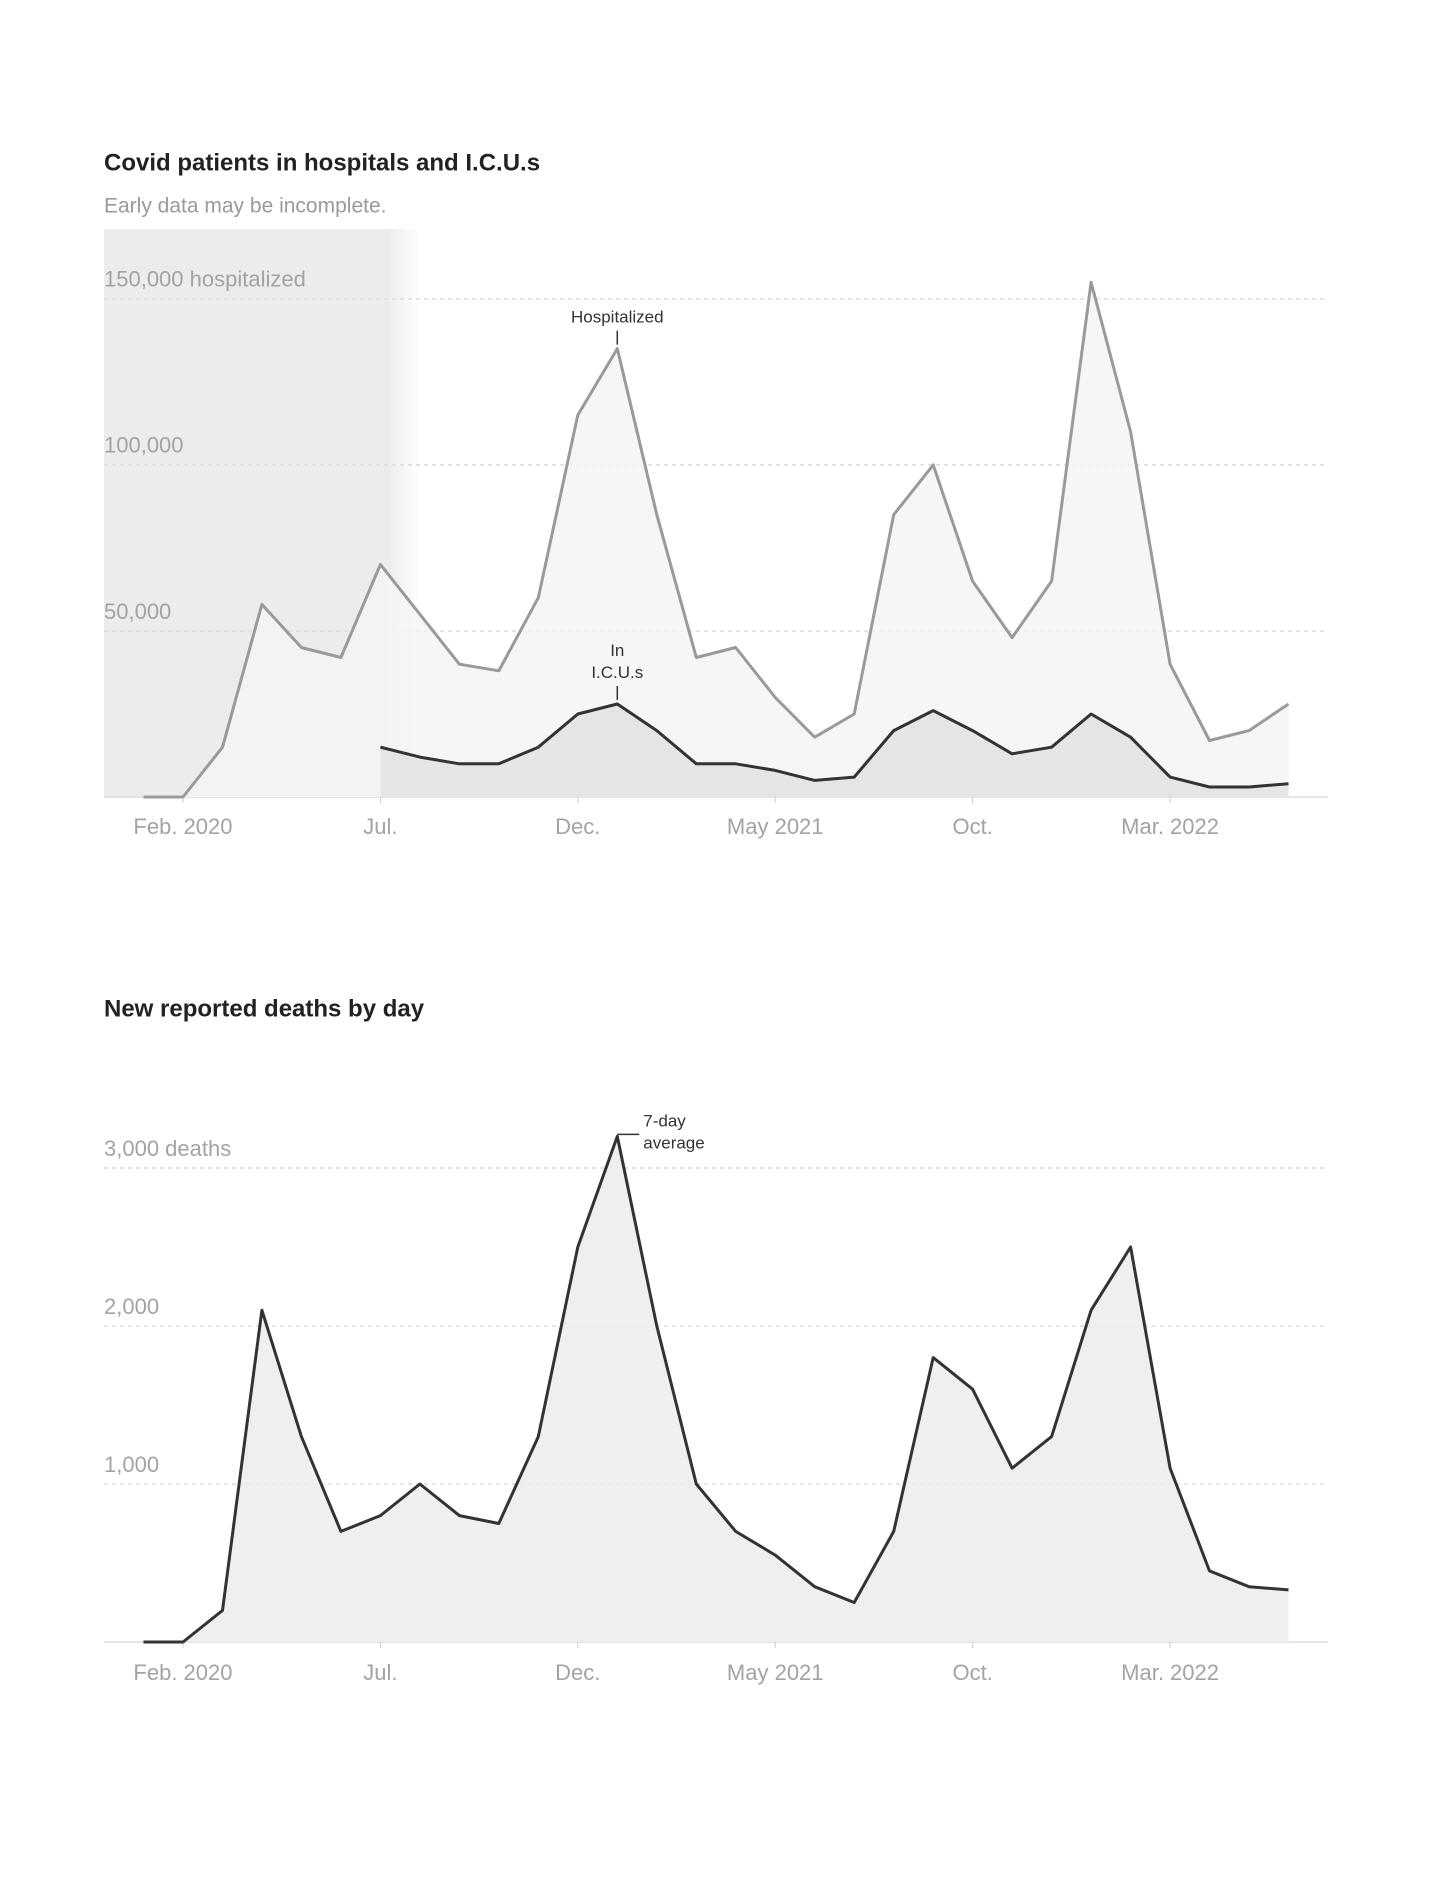 This screenshot has width=1456, height=1886. I want to click on label-line: average, so click(673, 1143).